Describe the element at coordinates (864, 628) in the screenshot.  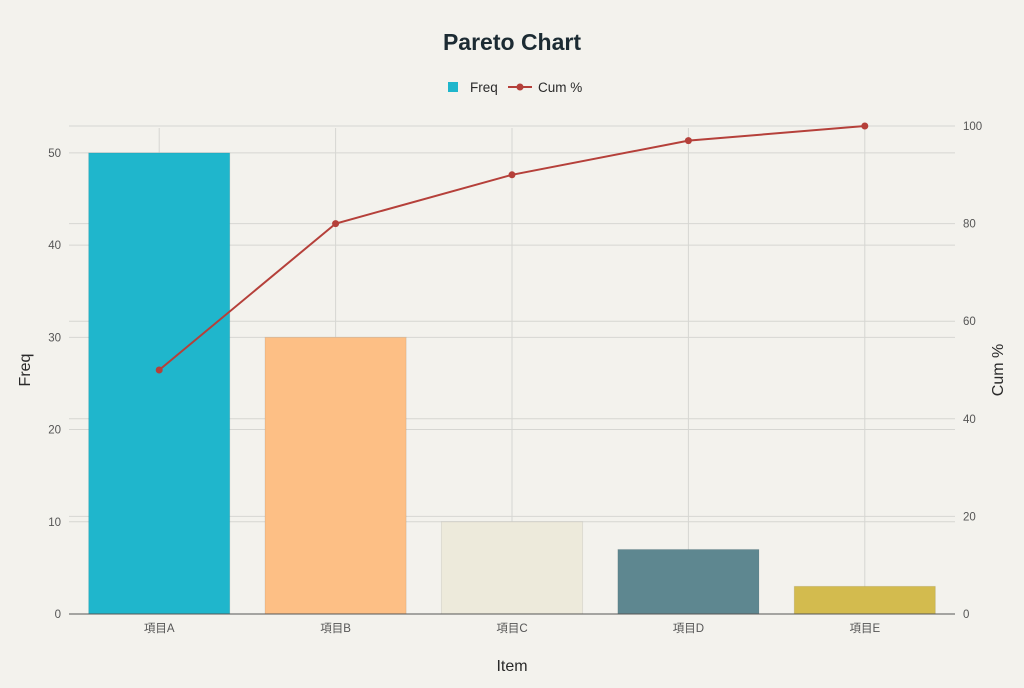
I see `x-tick-label: 項目E` at that location.